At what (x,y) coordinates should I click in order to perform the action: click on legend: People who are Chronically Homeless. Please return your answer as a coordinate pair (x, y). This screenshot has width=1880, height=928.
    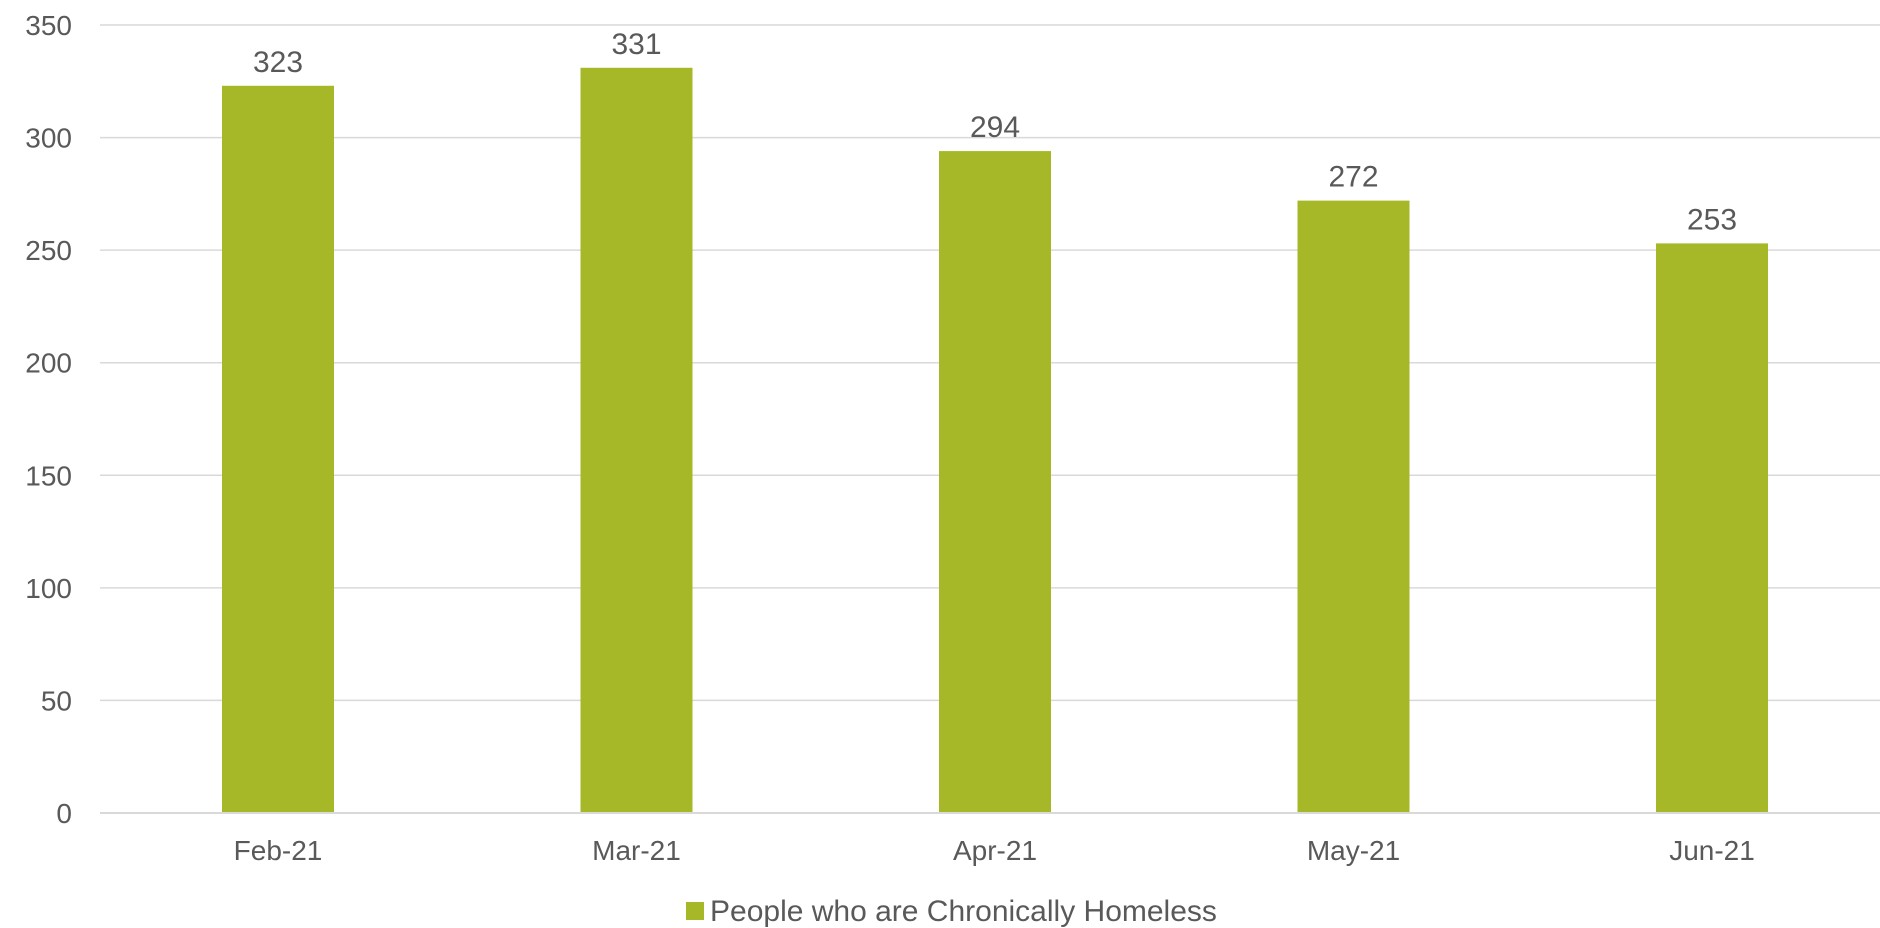
    Looking at the image, I should click on (951, 911).